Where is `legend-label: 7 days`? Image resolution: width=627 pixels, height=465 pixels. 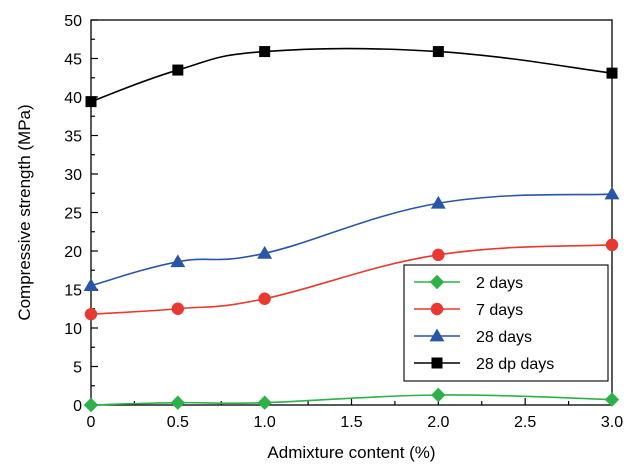 legend-label: 7 days is located at coordinates (499, 310).